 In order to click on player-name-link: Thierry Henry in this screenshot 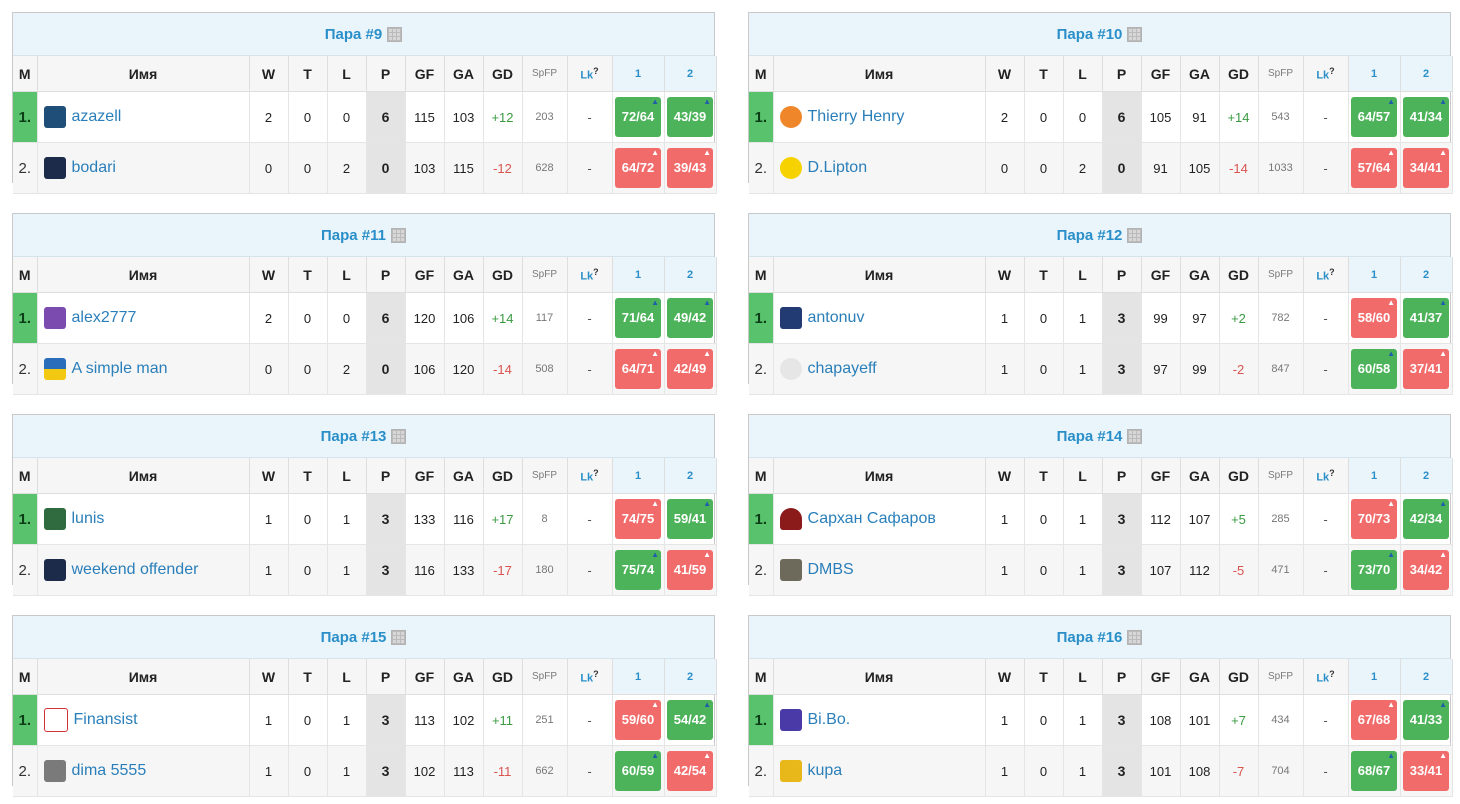, I will do `click(856, 116)`.